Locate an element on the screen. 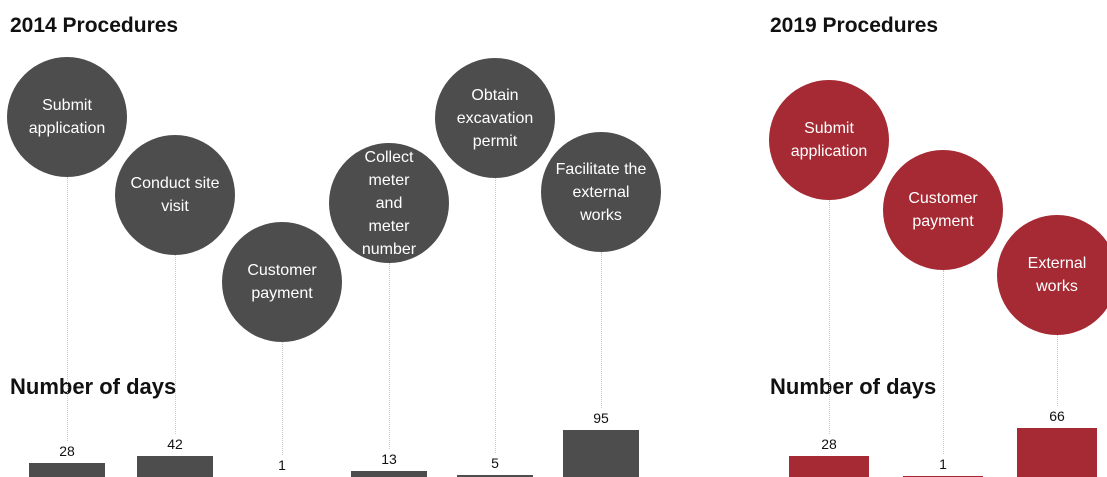 This screenshot has height=477, width=1107. step-label: Facilitate the external works is located at coordinates (601, 192).